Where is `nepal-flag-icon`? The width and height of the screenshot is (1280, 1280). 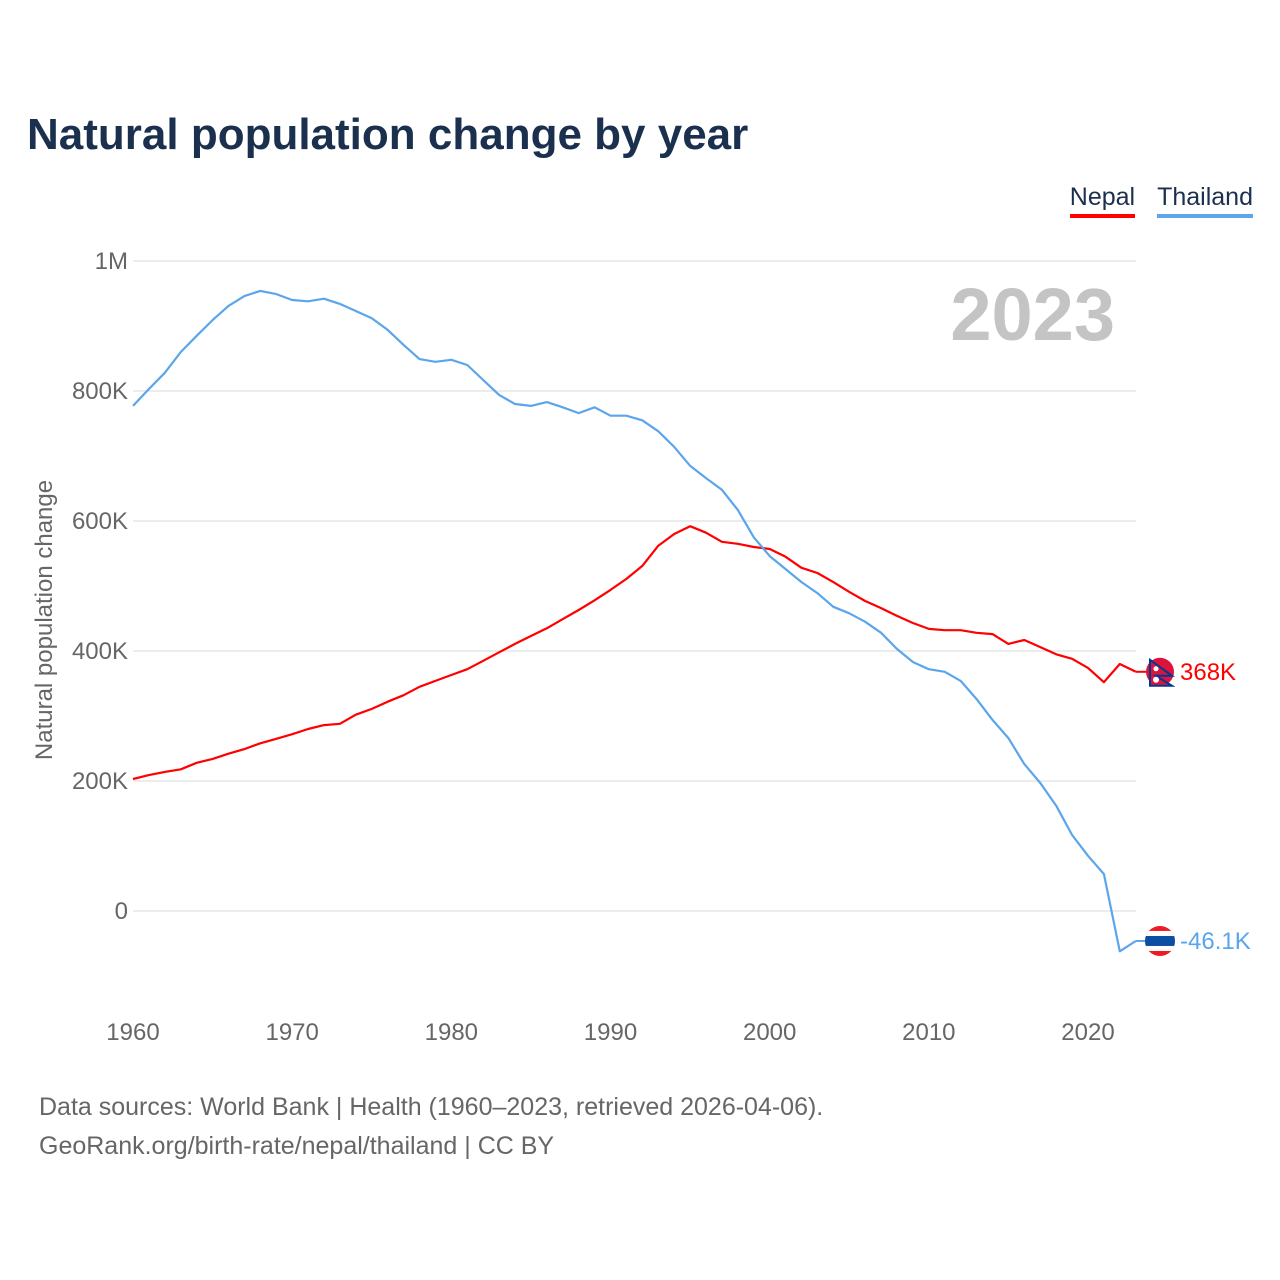
nepal-flag-icon is located at coordinates (1161, 672).